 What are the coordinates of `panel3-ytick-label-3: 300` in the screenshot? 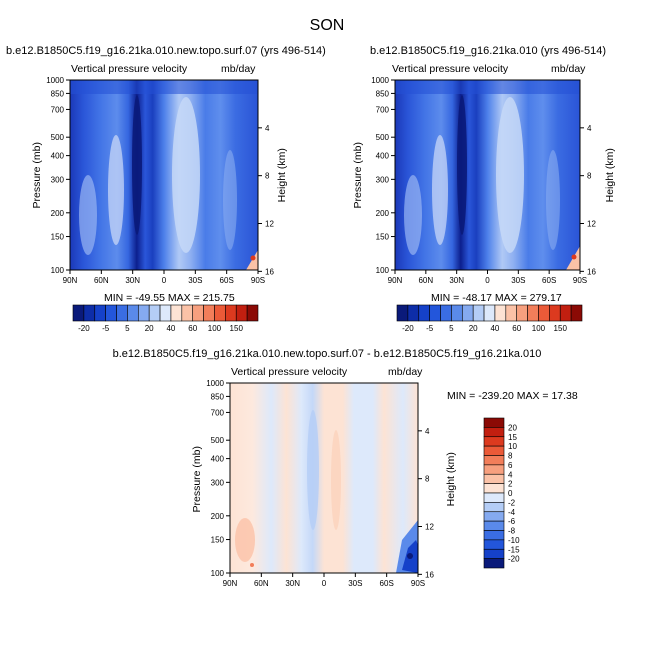 It's located at (218, 482).